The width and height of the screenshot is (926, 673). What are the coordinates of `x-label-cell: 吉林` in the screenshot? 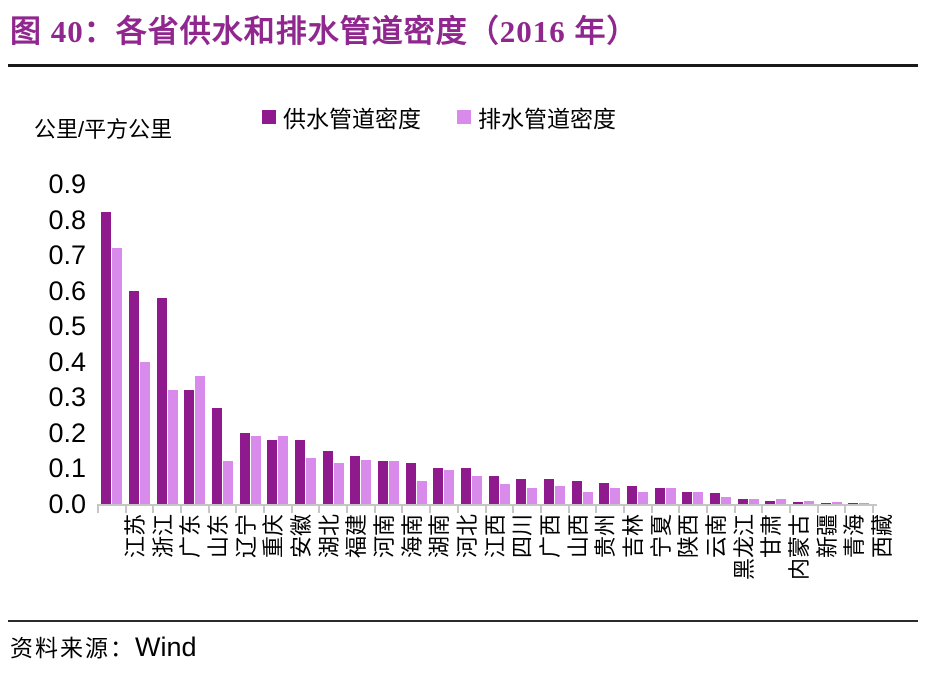 It's located at (621, 564).